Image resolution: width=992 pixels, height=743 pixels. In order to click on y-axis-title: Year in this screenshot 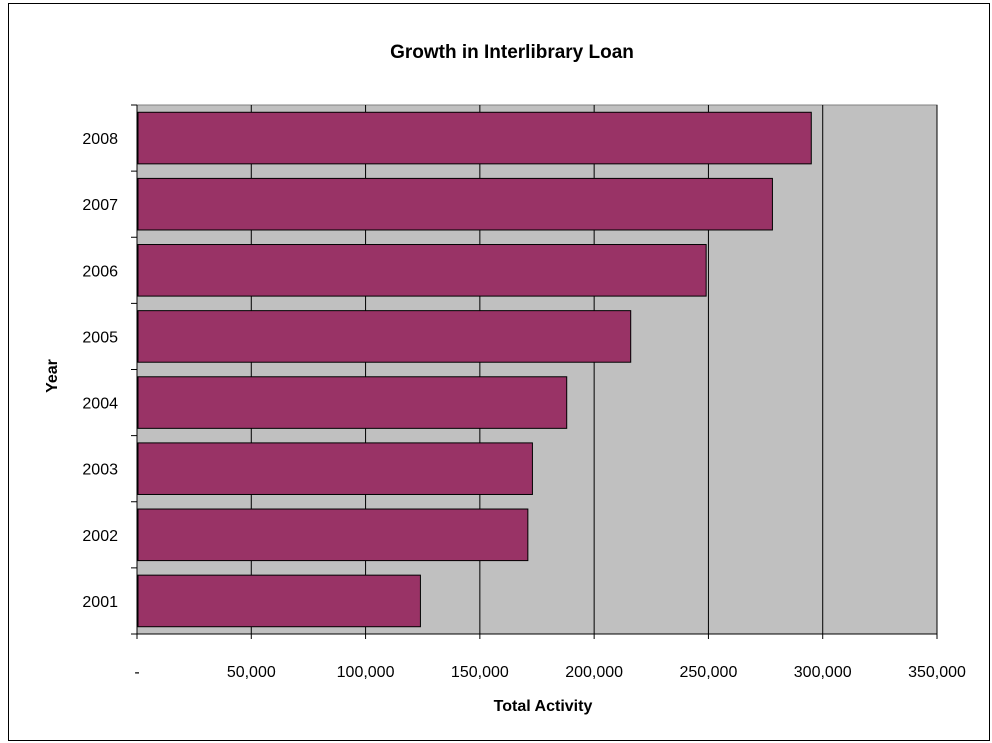, I will do `click(52, 376)`.